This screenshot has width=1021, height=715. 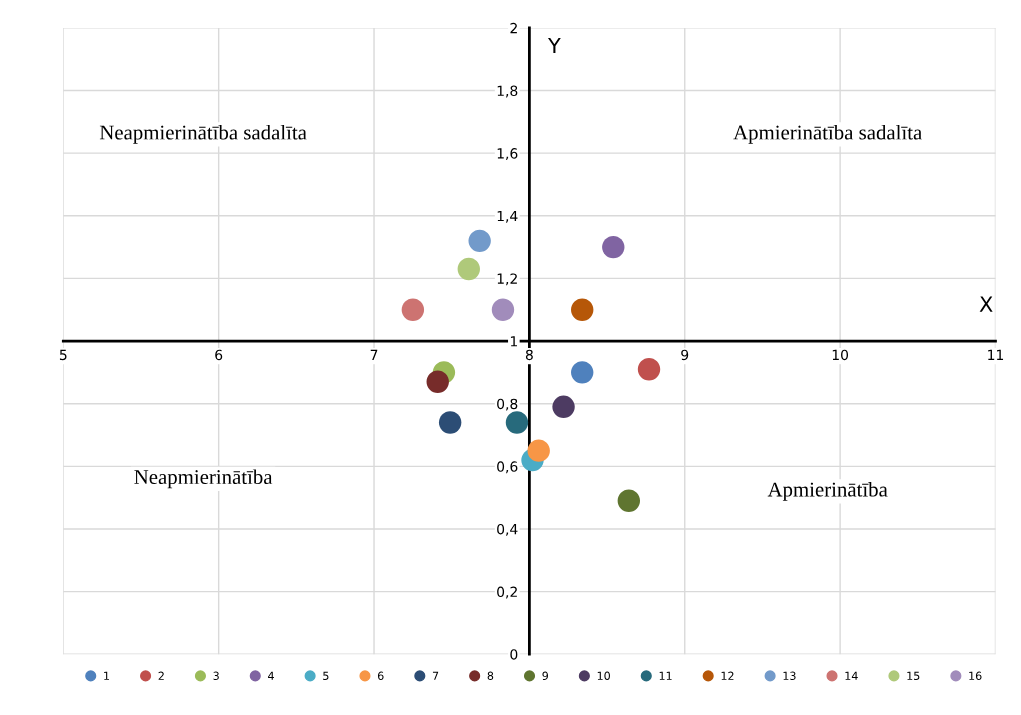 What do you see at coordinates (203, 134) in the screenshot?
I see `annotation: Neapmierinātība sadalīta` at bounding box center [203, 134].